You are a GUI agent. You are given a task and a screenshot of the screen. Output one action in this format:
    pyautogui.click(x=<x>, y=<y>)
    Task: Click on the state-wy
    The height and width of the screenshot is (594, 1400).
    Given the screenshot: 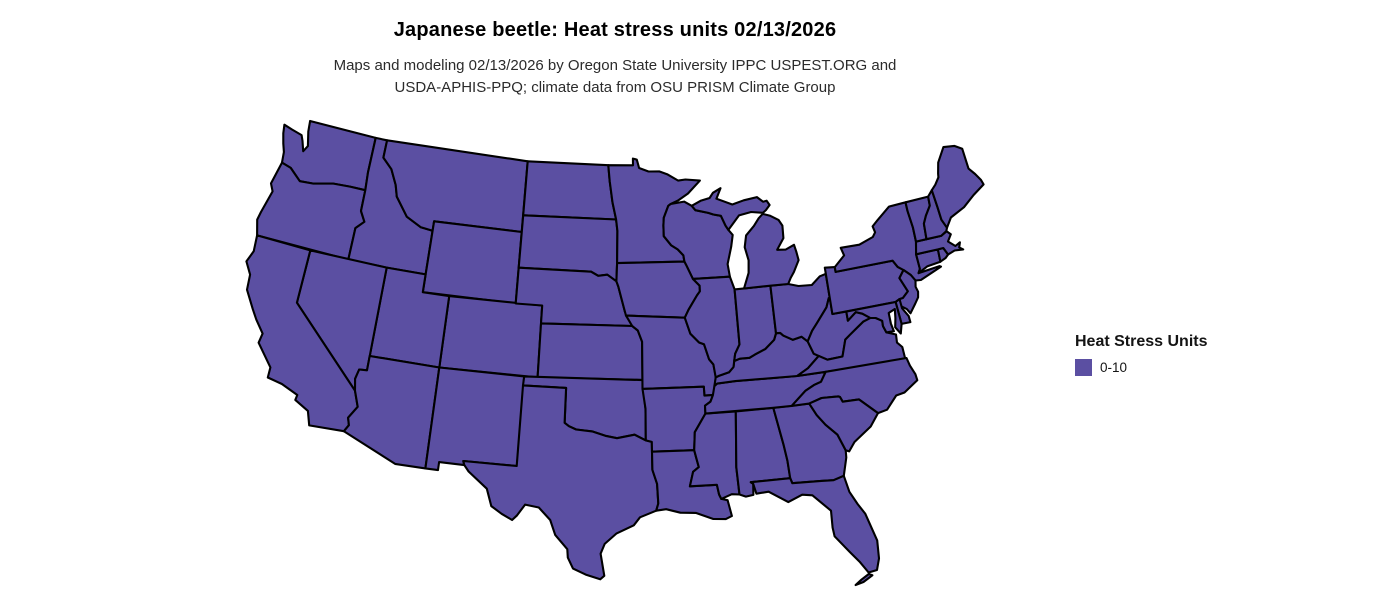 What is the action you would take?
    pyautogui.click(x=472, y=262)
    